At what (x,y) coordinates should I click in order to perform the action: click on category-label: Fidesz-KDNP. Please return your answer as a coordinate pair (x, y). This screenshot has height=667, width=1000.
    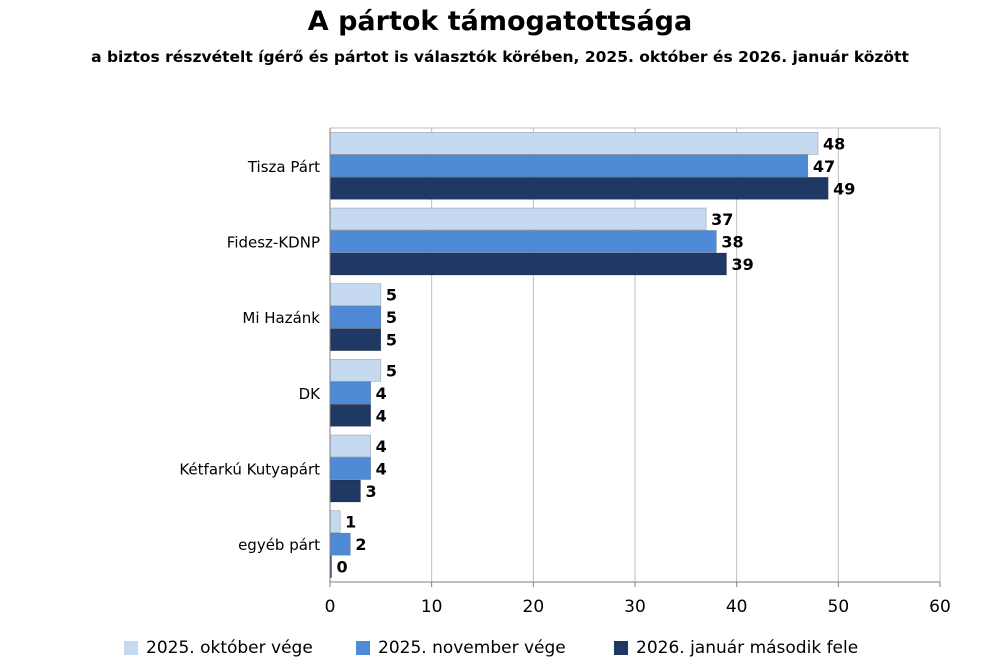
    Looking at the image, I should click on (273, 243).